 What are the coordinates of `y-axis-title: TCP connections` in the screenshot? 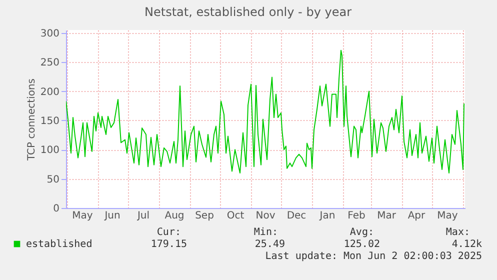 It's located at (32, 120).